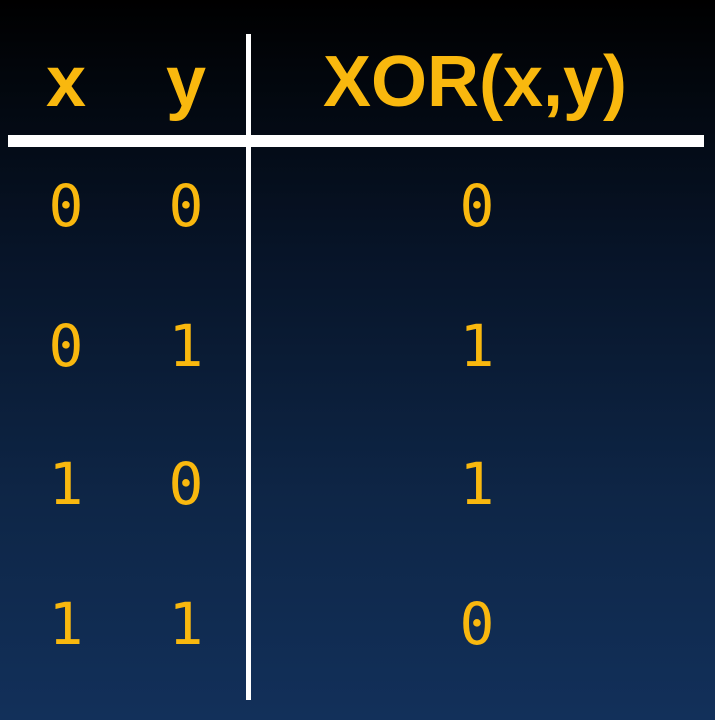 The width and height of the screenshot is (715, 720). Describe the element at coordinates (186, 206) in the screenshot. I see `cell-row1-y: 0` at that location.